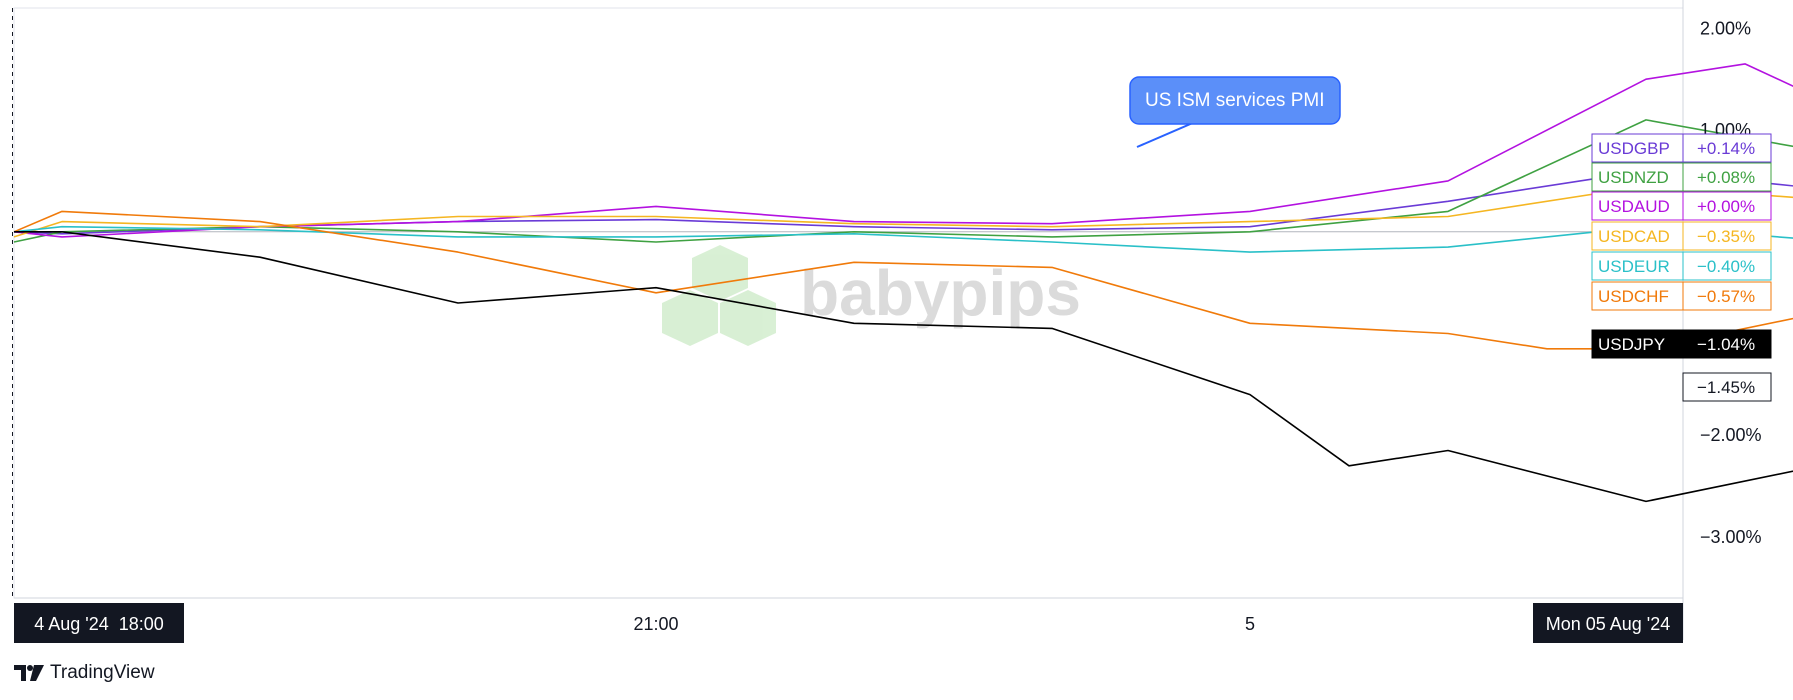 The height and width of the screenshot is (700, 1793). What do you see at coordinates (1731, 435) in the screenshot?
I see `y-tick-label: −2.00%` at bounding box center [1731, 435].